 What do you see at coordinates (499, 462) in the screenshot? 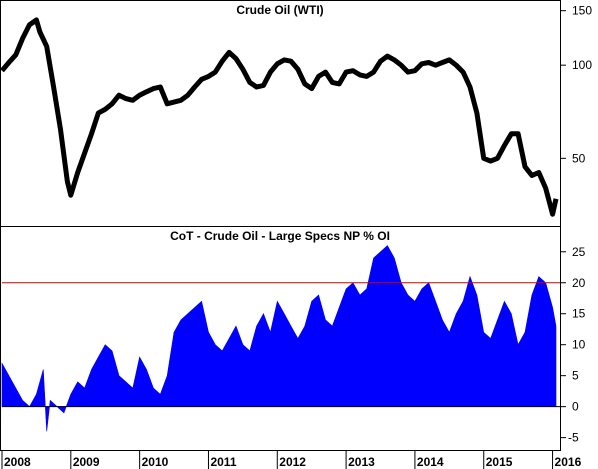
I see `x-tick-label: 2015` at bounding box center [499, 462].